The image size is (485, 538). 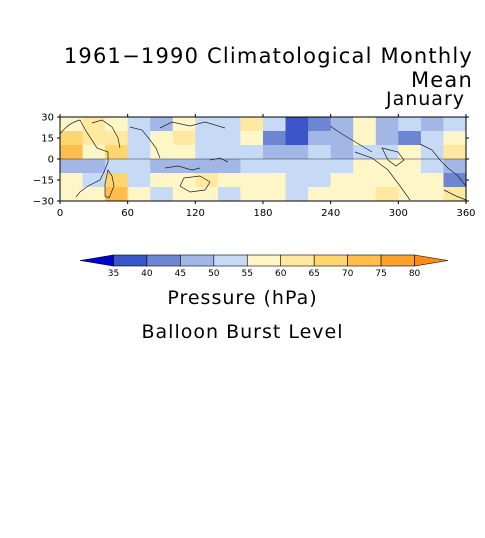 What do you see at coordinates (262, 213) in the screenshot?
I see `x-tick-label: 180` at bounding box center [262, 213].